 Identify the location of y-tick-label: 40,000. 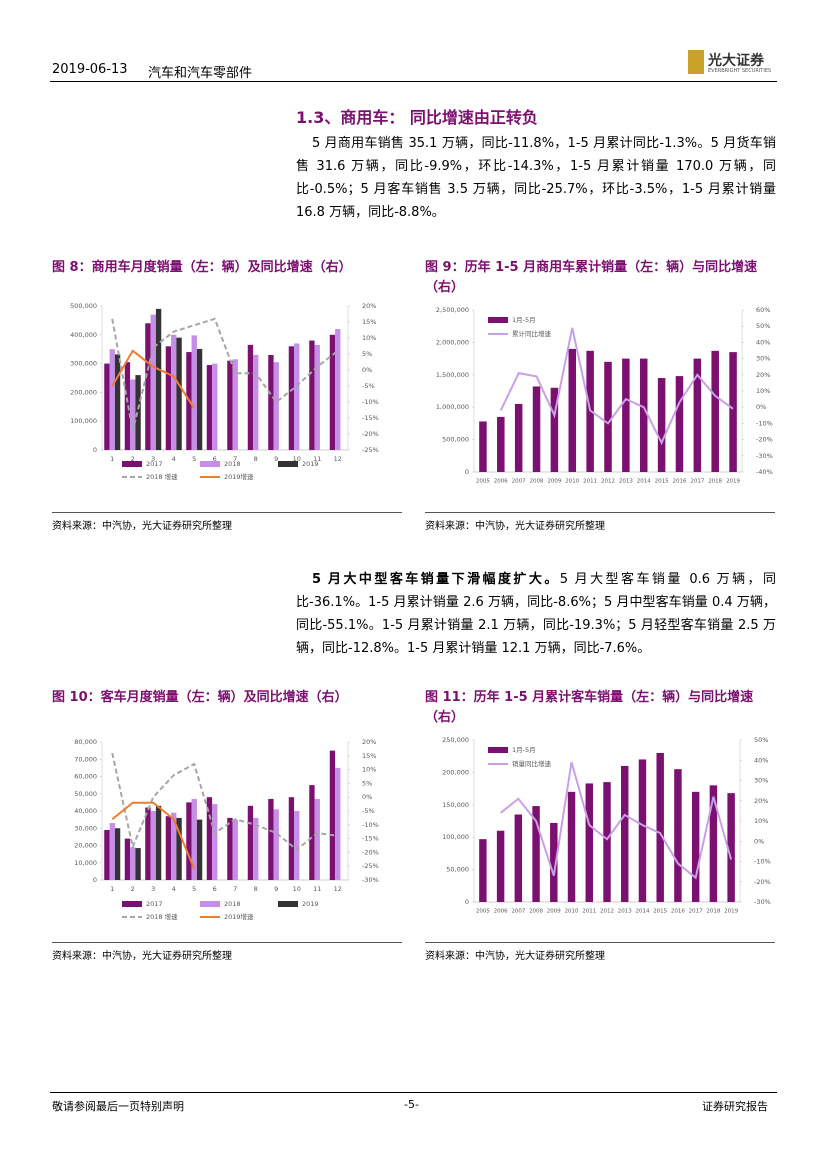
(85, 811).